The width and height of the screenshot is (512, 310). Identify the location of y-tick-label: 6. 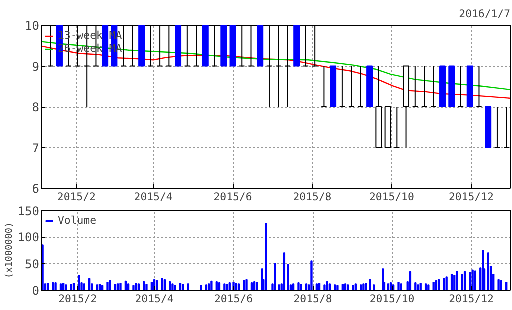
(36, 189).